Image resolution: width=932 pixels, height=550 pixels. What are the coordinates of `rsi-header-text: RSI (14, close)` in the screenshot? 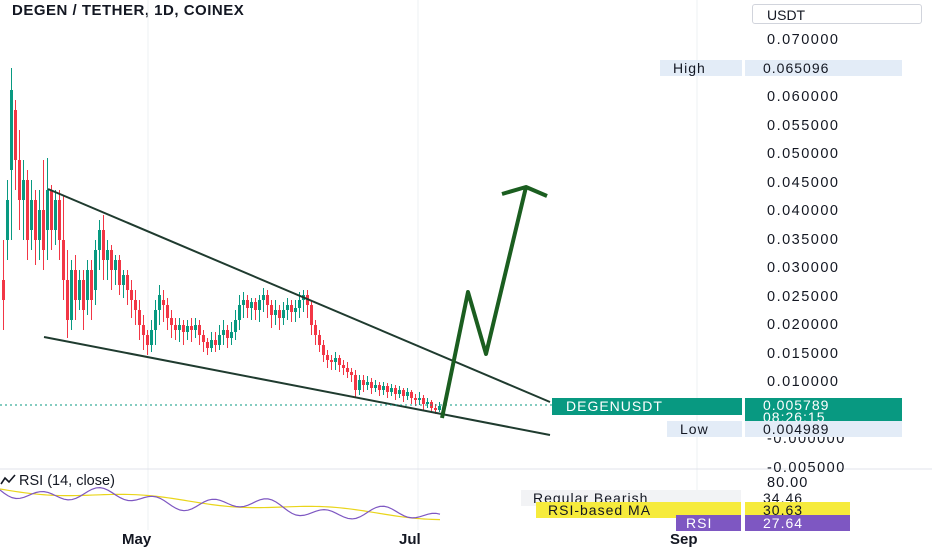 It's located at (67, 481).